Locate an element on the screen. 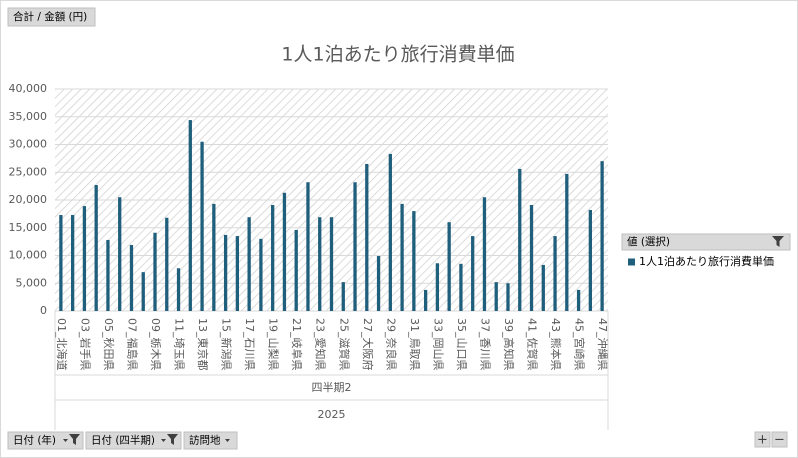  group-label: 四半期2 is located at coordinates (332, 387).